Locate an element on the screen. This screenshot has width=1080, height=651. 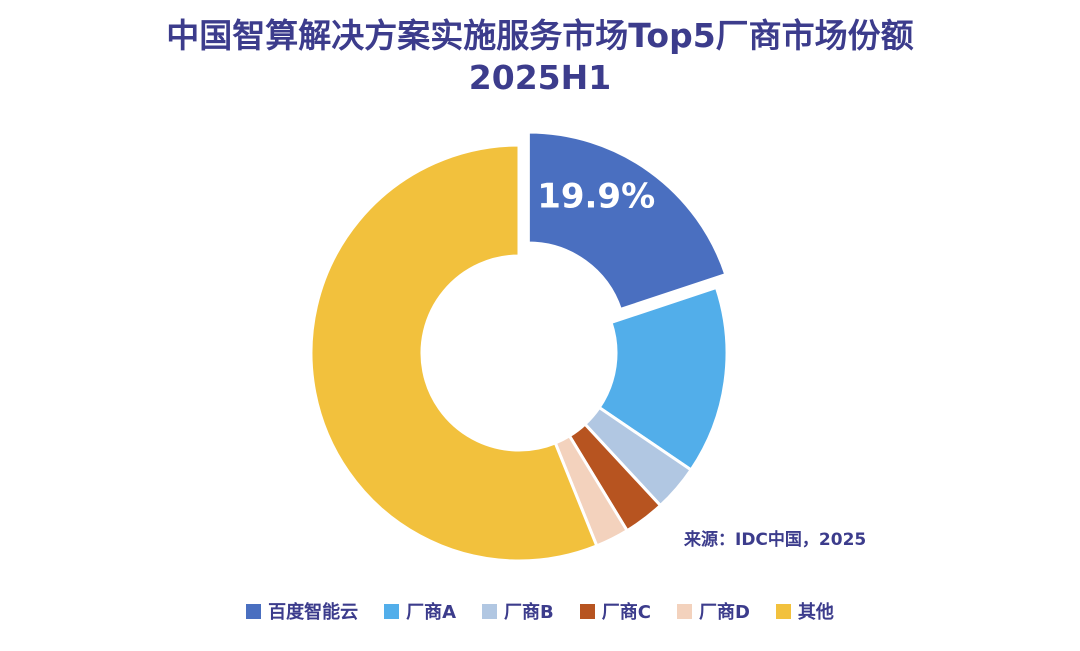
legend-label: 厂商D is located at coordinates (724, 612).